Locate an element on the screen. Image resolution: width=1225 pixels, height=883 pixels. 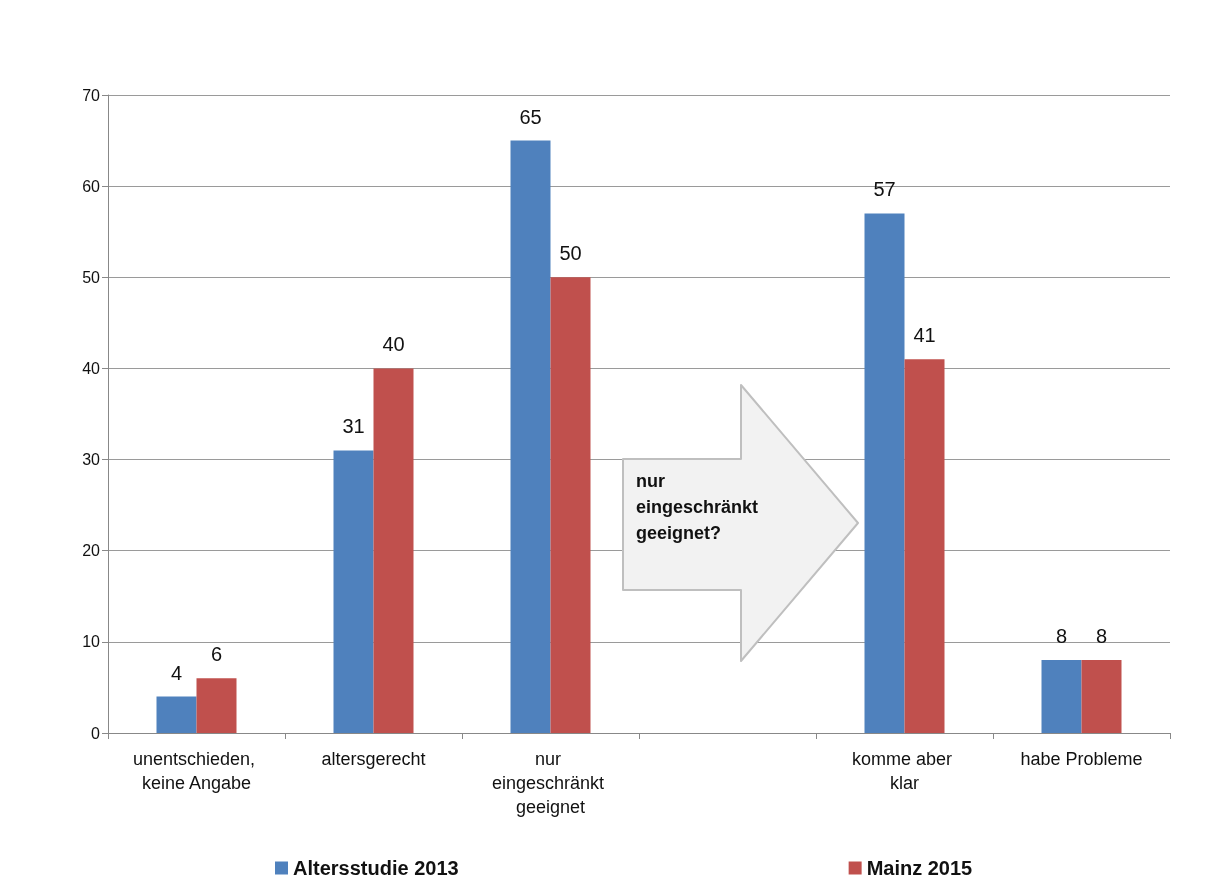
data-label: 50 is located at coordinates (570, 253).